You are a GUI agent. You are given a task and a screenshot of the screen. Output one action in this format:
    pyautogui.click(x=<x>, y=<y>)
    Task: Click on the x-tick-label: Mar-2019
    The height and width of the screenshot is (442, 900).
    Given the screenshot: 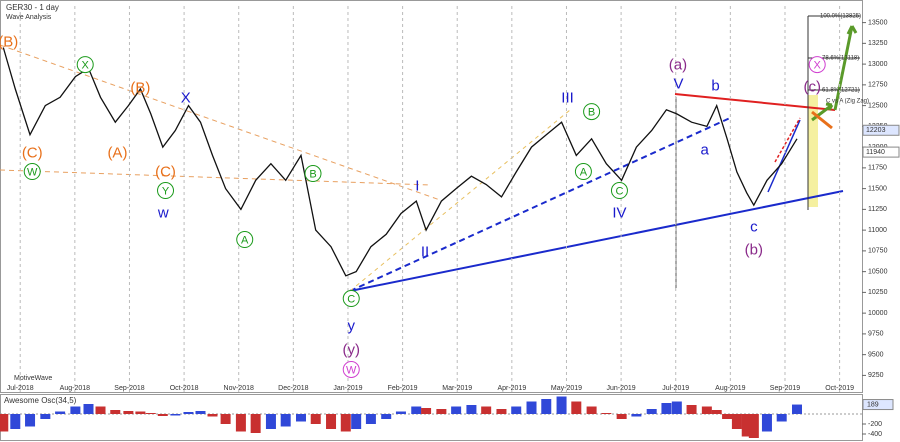 What is the action you would take?
    pyautogui.click(x=457, y=388)
    